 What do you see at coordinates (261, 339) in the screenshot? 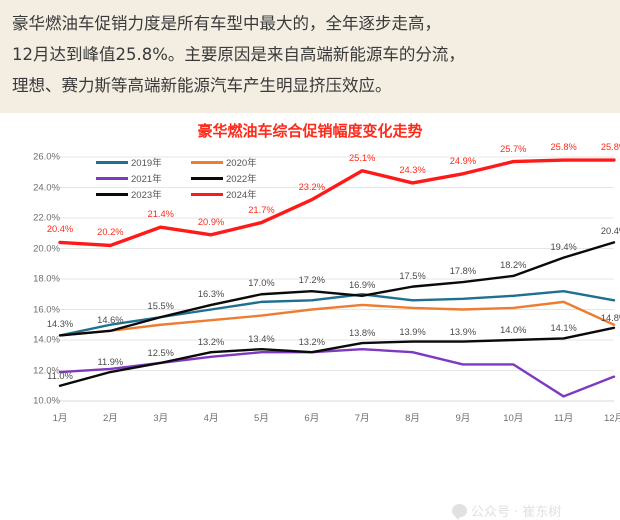
I see `data-point-label: 13.4%` at bounding box center [261, 339].